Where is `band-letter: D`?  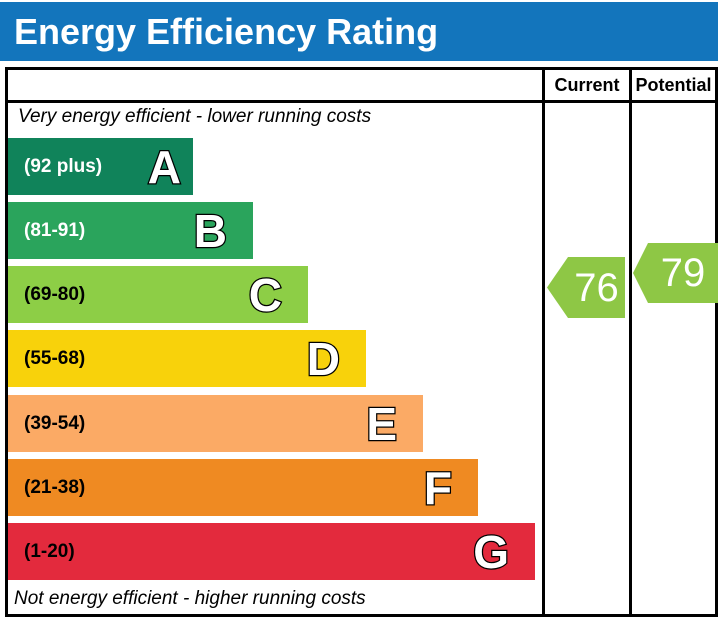
band-letter: D is located at coordinates (324, 358).